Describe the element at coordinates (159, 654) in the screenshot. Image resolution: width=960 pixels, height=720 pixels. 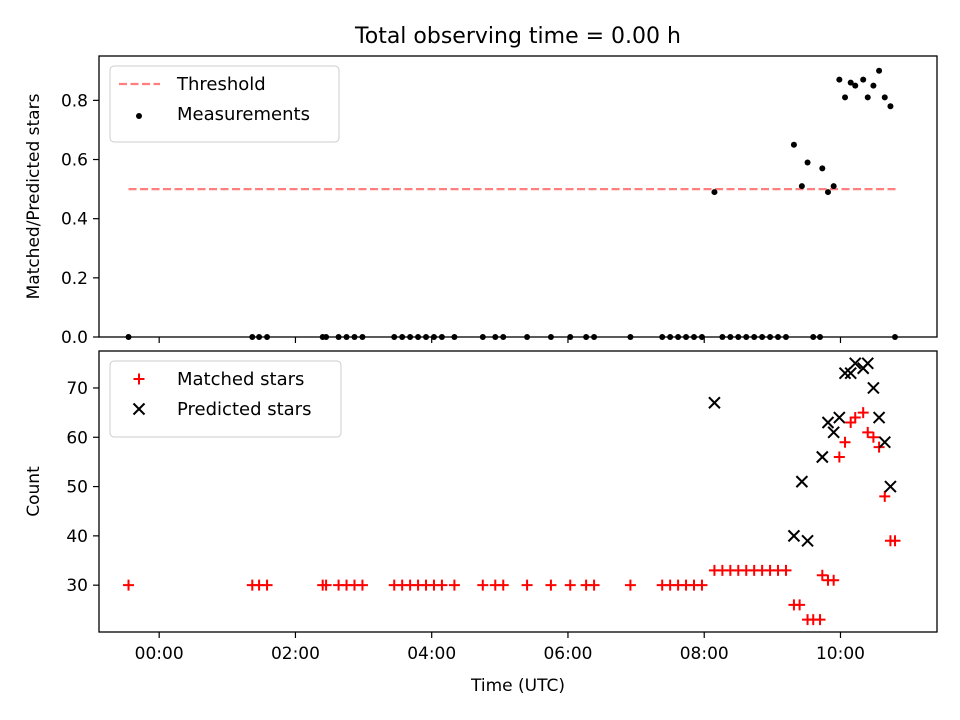
I see `xtick-label: 00:00` at that location.